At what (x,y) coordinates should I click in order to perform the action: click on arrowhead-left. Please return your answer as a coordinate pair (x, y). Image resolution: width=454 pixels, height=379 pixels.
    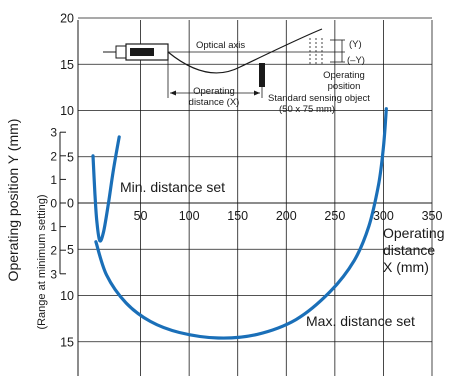
    Looking at the image, I should click on (173, 93).